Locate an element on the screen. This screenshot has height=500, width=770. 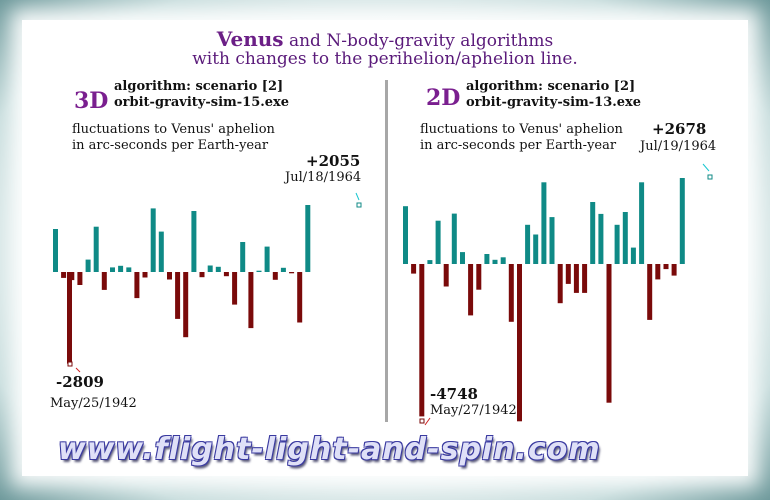
title-rest: and N-body-gravity algorithms is located at coordinates (418, 41).